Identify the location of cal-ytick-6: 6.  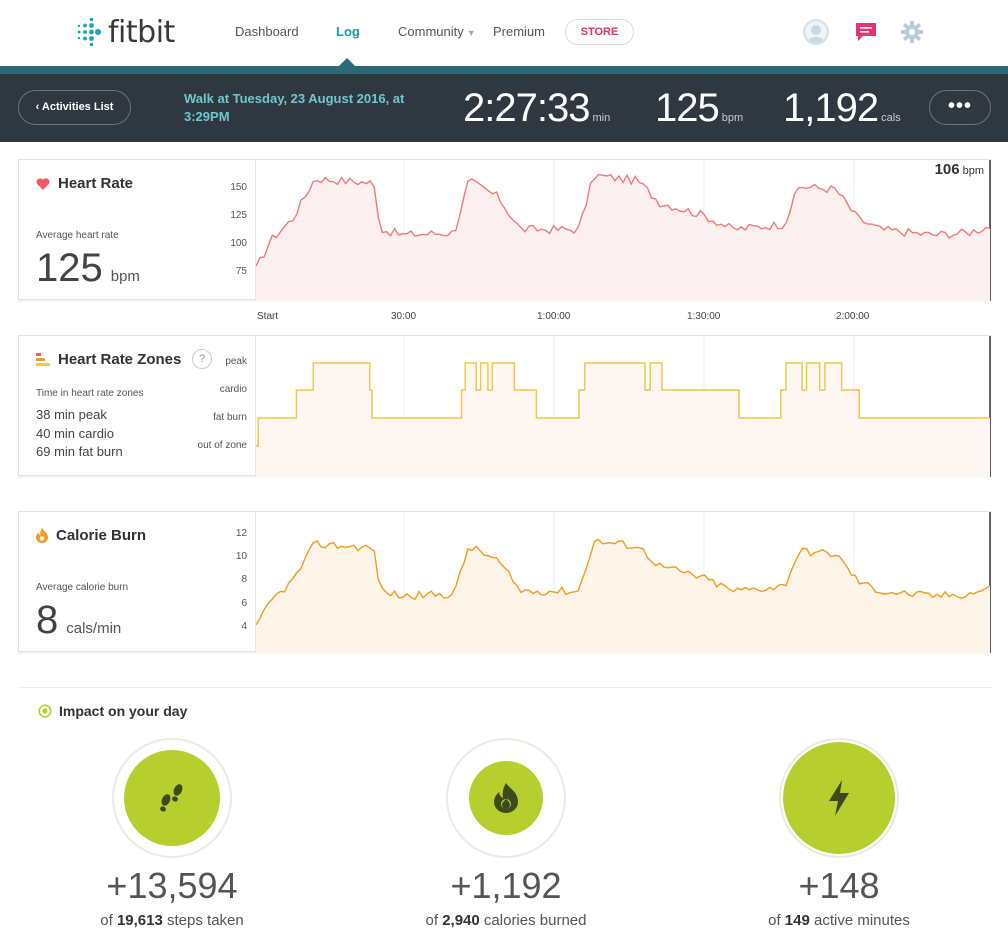
(244, 603).